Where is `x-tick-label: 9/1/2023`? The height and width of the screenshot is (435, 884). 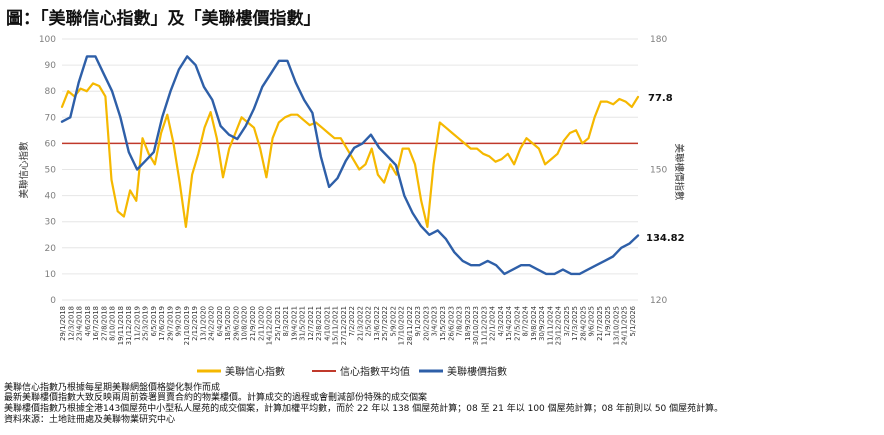
x-tick-label: 9/1/2023 is located at coordinates (418, 321).